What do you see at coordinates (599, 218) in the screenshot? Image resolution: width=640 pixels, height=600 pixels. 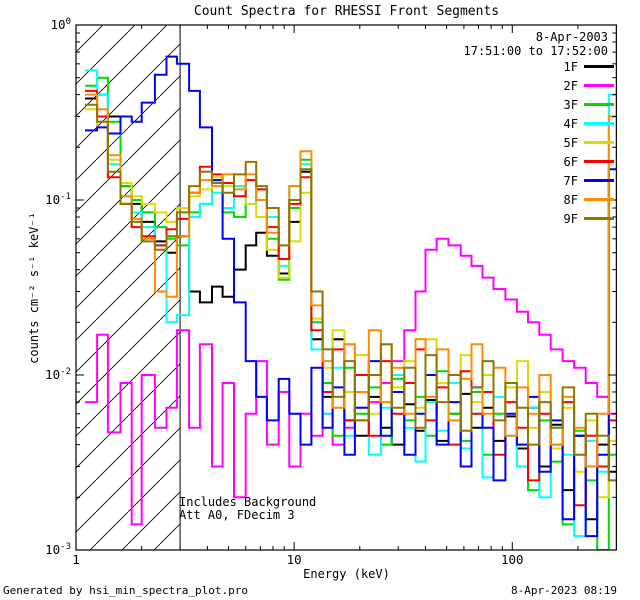 I see `legend-swatch-9f` at bounding box center [599, 218].